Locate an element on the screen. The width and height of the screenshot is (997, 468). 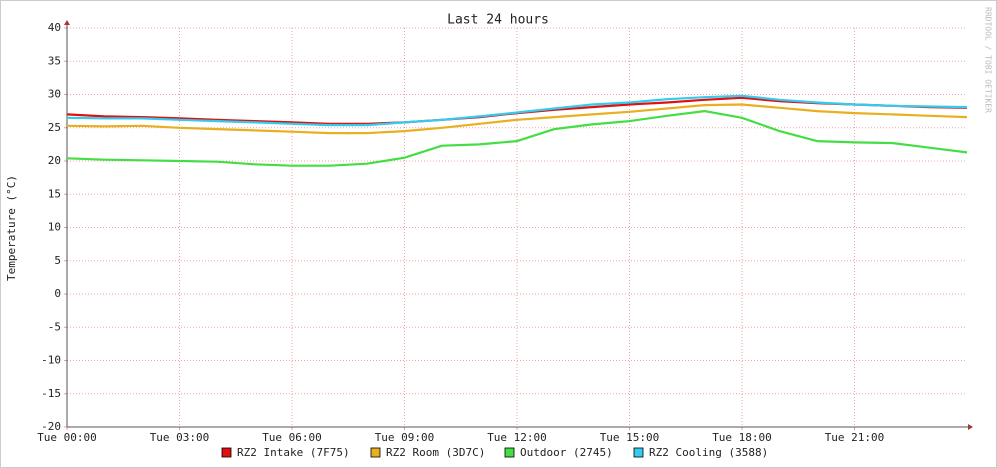
x-tick-label: Tue 18:00 is located at coordinates (742, 437).